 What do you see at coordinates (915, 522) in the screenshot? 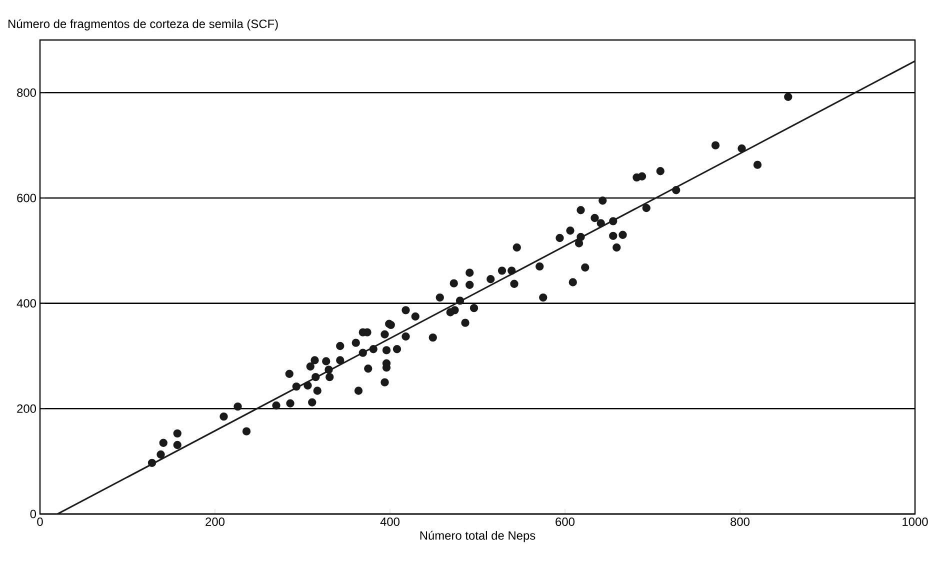
I see `x-tick-label: 1000` at bounding box center [915, 522].